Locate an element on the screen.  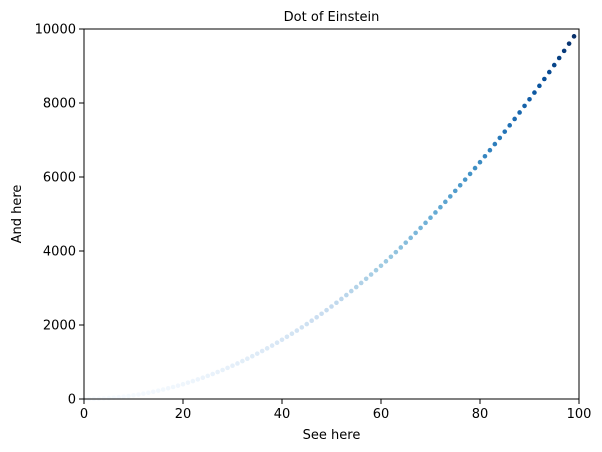
x-tick-label: 20 is located at coordinates (183, 414).